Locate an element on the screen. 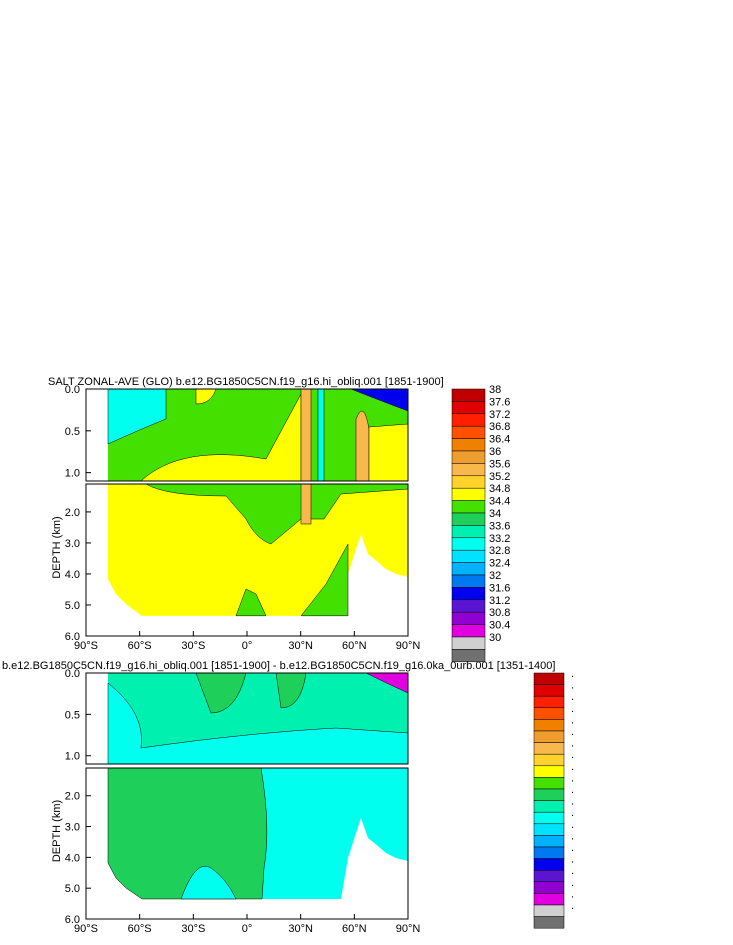 The image size is (733, 945). colorbar-label: 30.4 is located at coordinates (499, 626).